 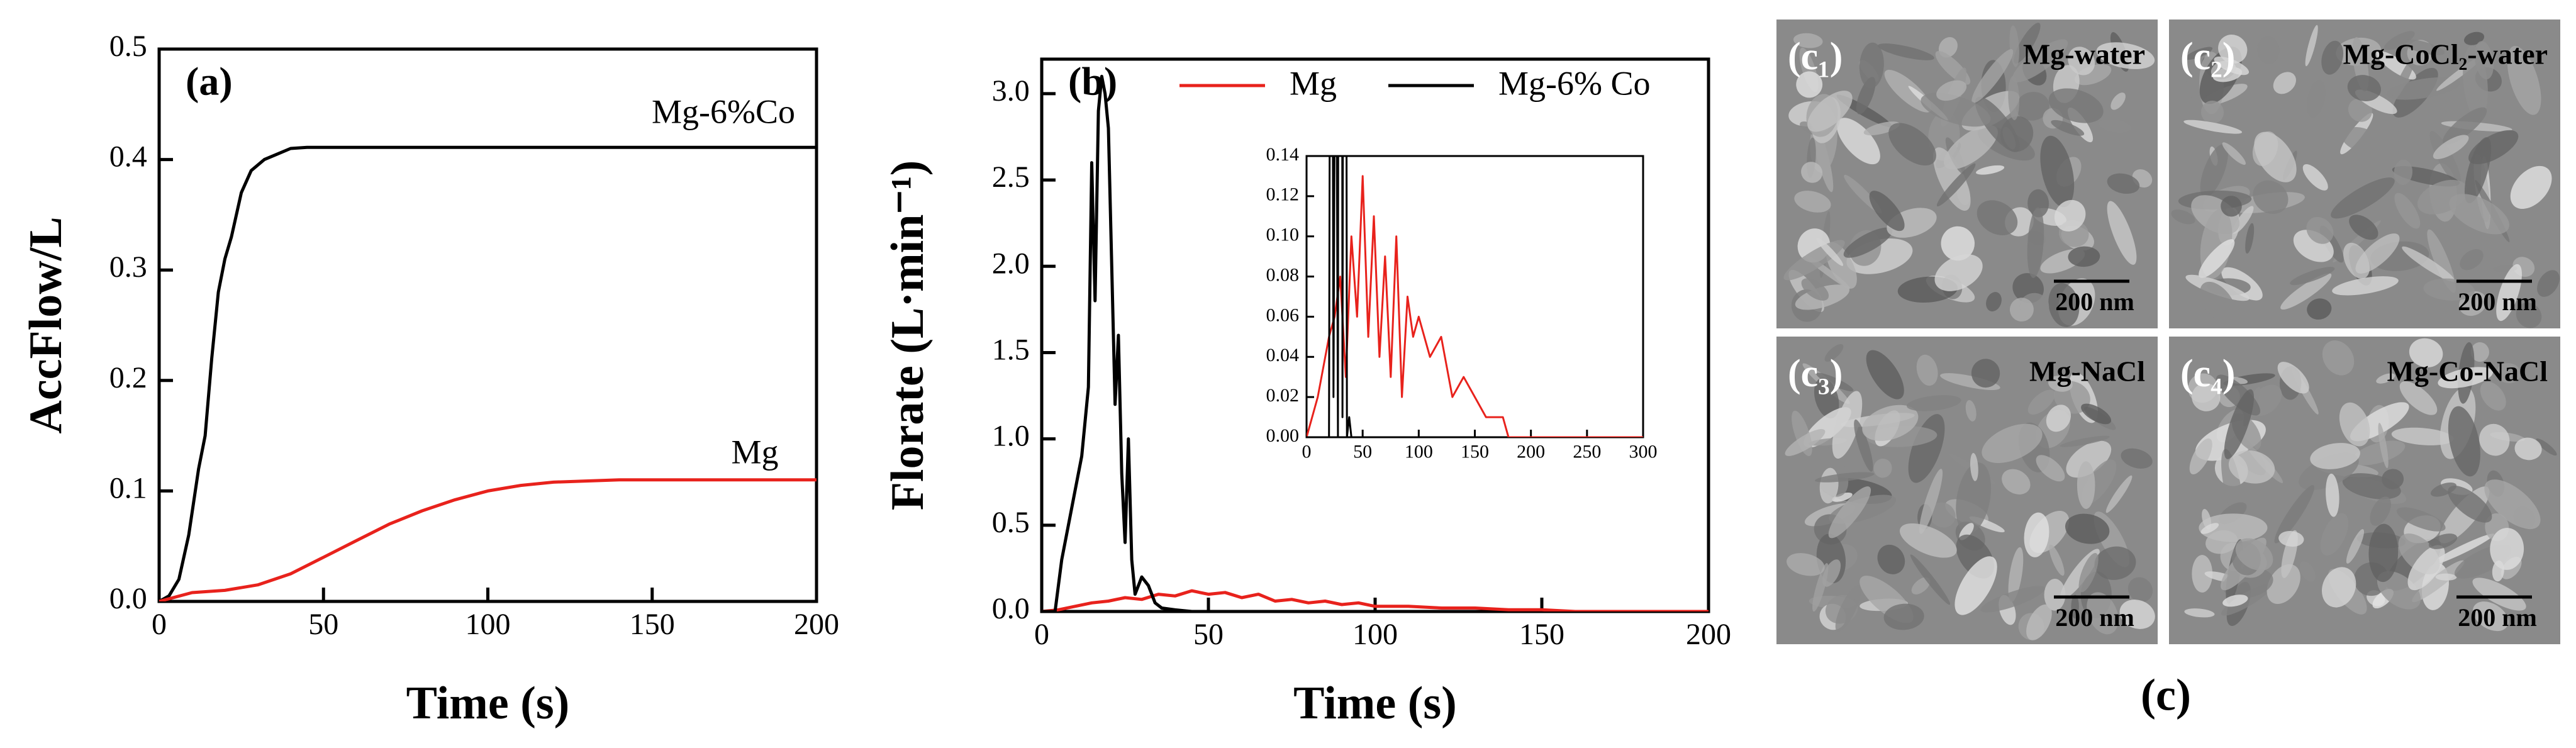 I want to click on y-tick-label: 1.0, so click(x=1011, y=436).